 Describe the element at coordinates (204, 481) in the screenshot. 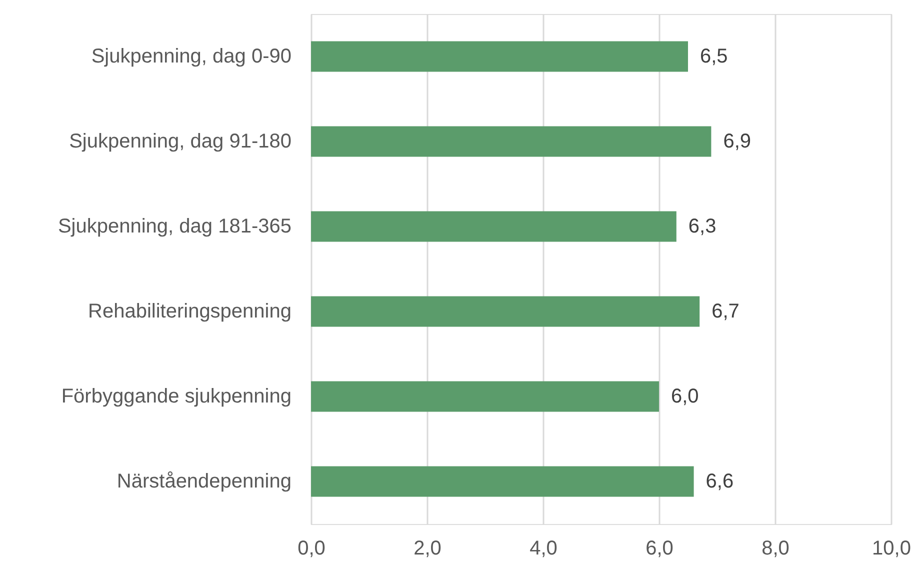

I see `y-tick-label: Närståendepenning` at that location.